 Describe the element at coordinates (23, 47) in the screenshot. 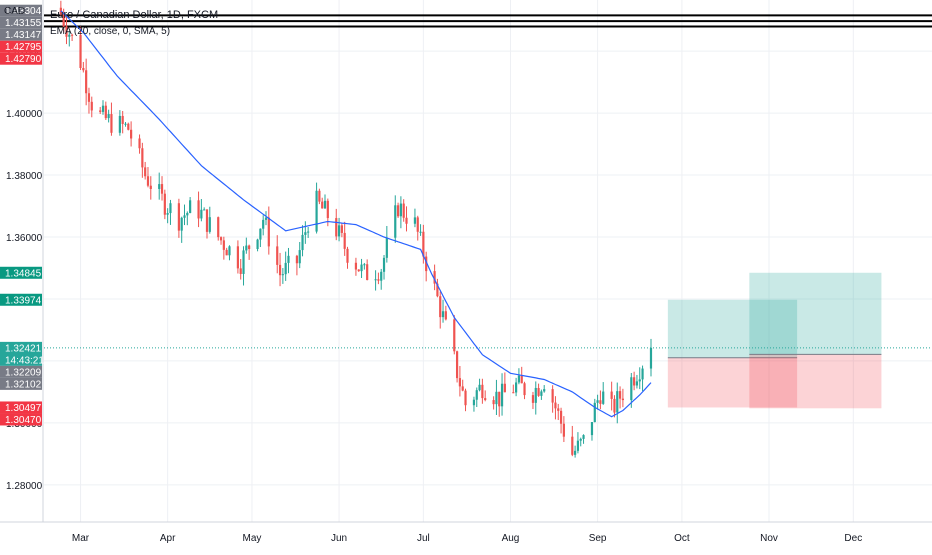

I see `price-tag-label: 1.42795` at that location.